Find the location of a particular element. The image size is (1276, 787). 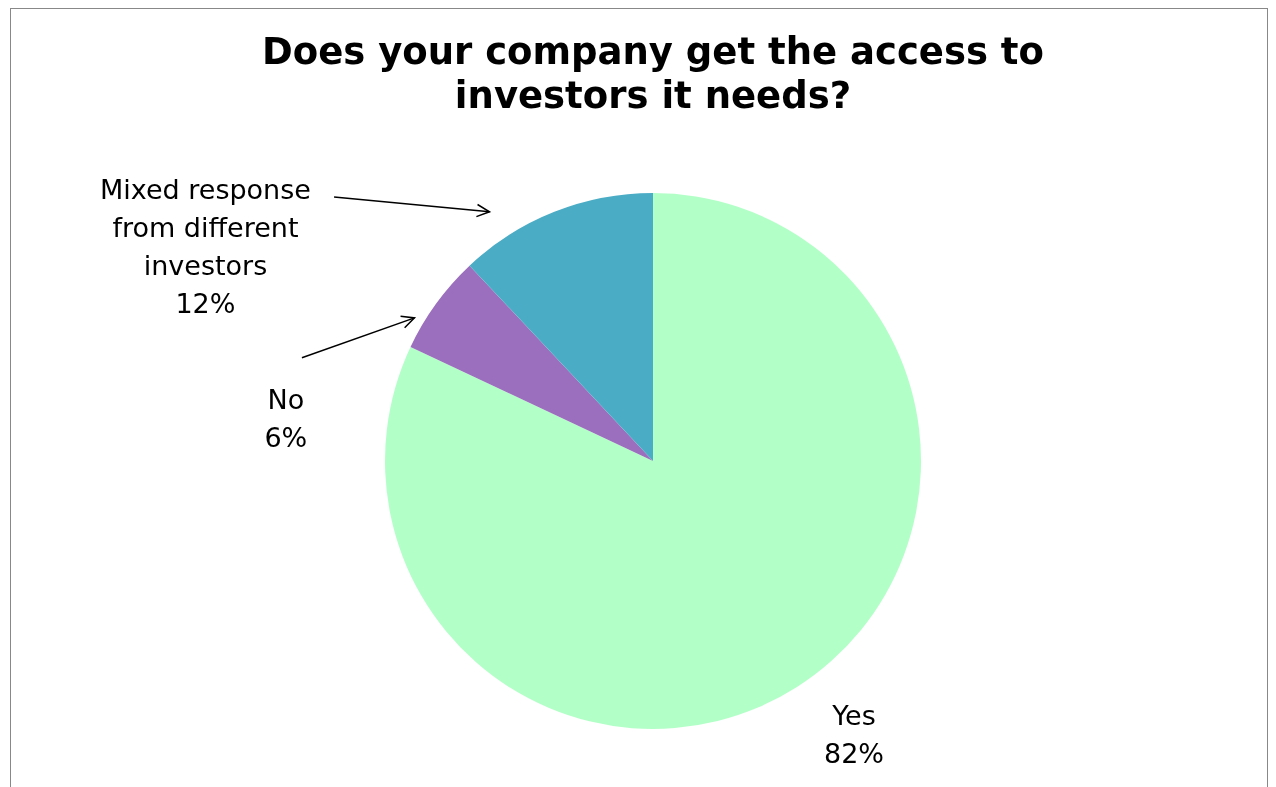

slice-label: No is located at coordinates (286, 399).